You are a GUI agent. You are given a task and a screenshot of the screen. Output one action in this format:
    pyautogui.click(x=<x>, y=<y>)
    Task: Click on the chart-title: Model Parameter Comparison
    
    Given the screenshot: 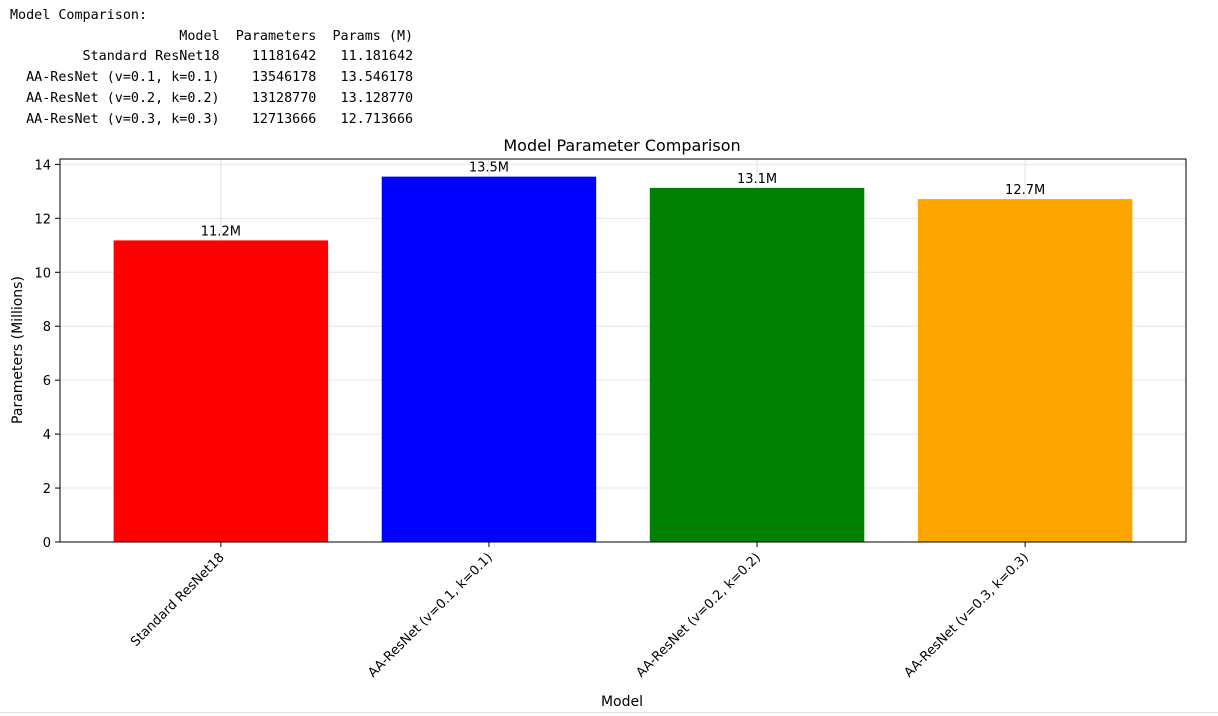 What is the action you would take?
    pyautogui.click(x=621, y=145)
    